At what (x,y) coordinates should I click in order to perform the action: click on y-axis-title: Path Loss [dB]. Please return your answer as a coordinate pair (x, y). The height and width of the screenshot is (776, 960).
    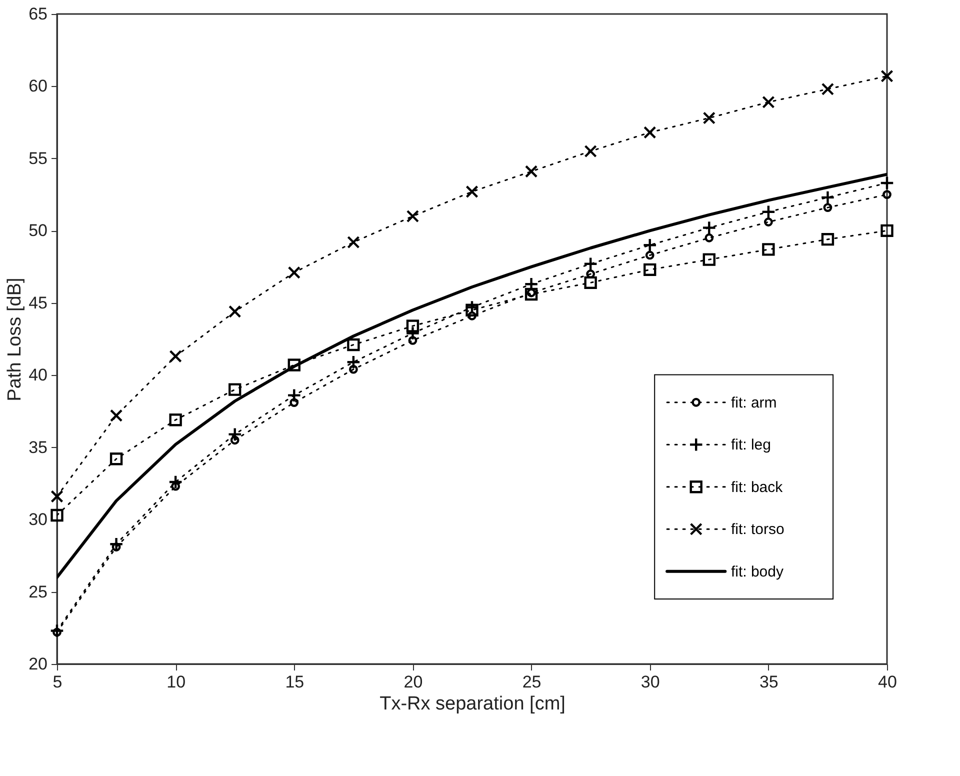
    Looking at the image, I should click on (15, 340).